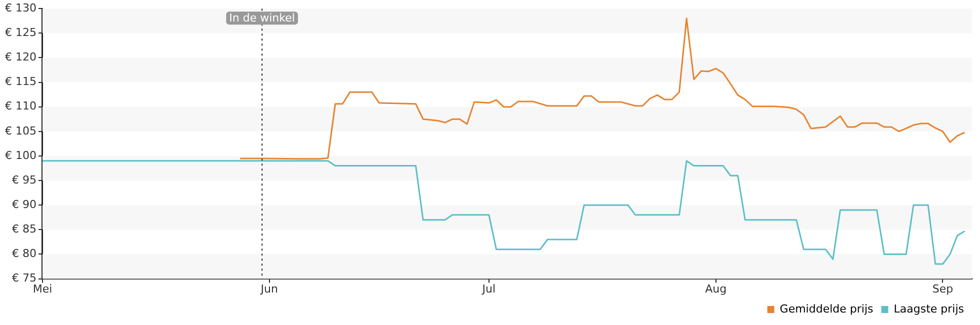 This screenshot has width=980, height=325. Describe the element at coordinates (20, 57) in the screenshot. I see `y-tick-label: € 120` at that location.